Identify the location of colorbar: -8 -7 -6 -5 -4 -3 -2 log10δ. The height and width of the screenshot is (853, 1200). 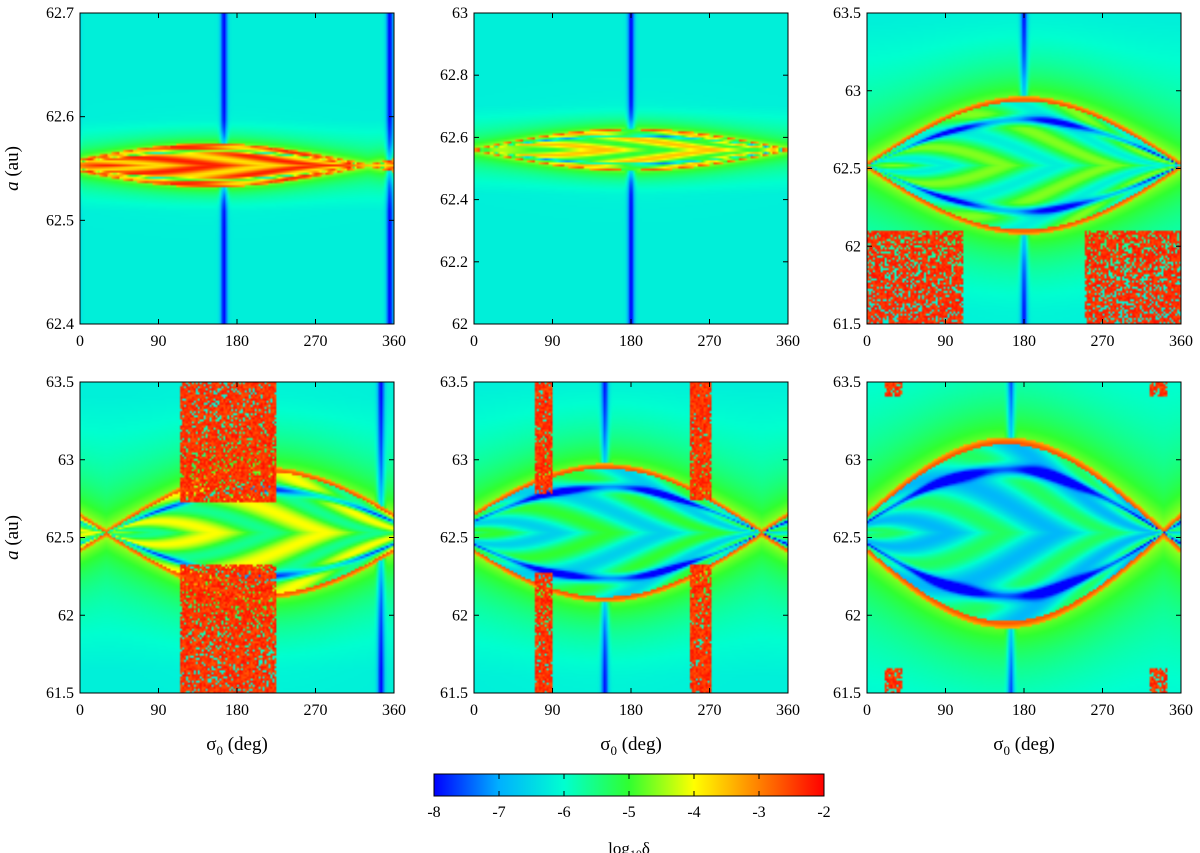
(629, 813).